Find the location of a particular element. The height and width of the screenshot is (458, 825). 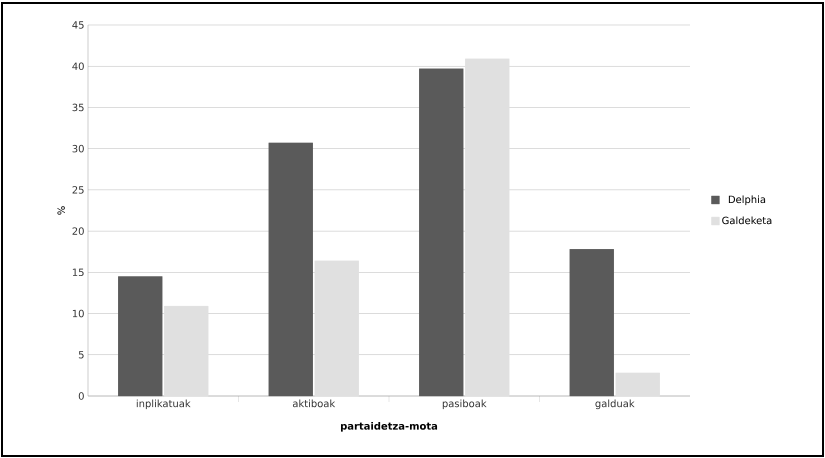

y-tick-label: 40 is located at coordinates (78, 66).